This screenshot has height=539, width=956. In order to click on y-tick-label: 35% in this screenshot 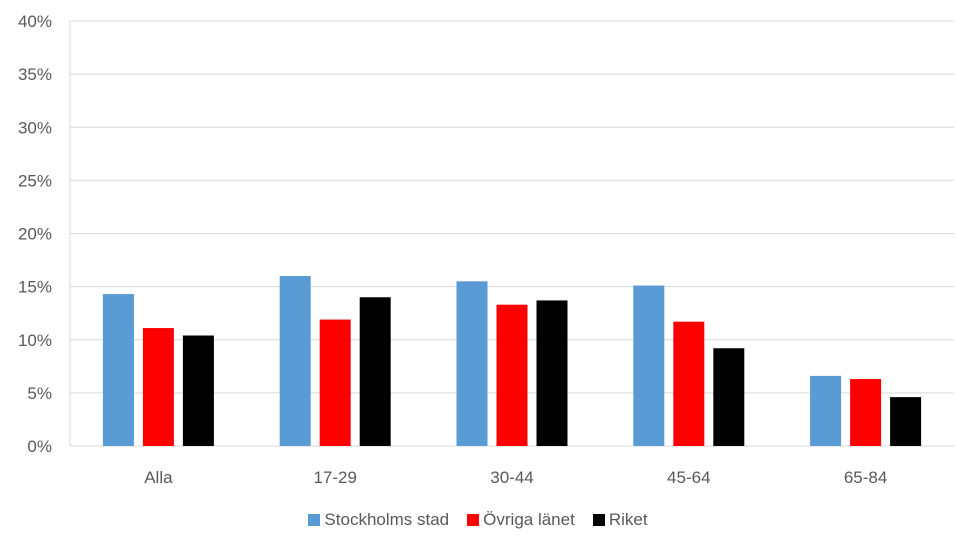, I will do `click(35, 74)`.